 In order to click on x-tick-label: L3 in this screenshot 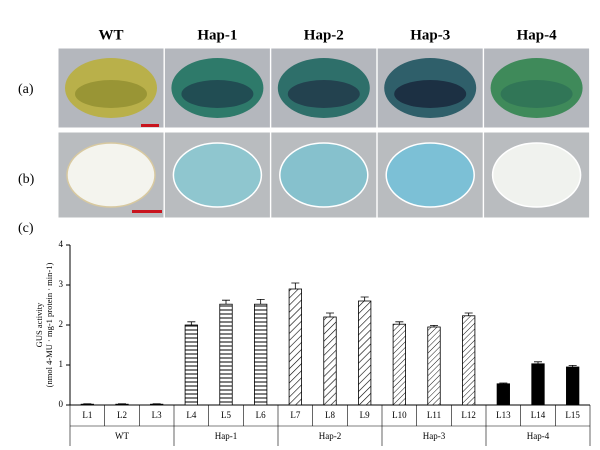, I will do `click(157, 415)`.